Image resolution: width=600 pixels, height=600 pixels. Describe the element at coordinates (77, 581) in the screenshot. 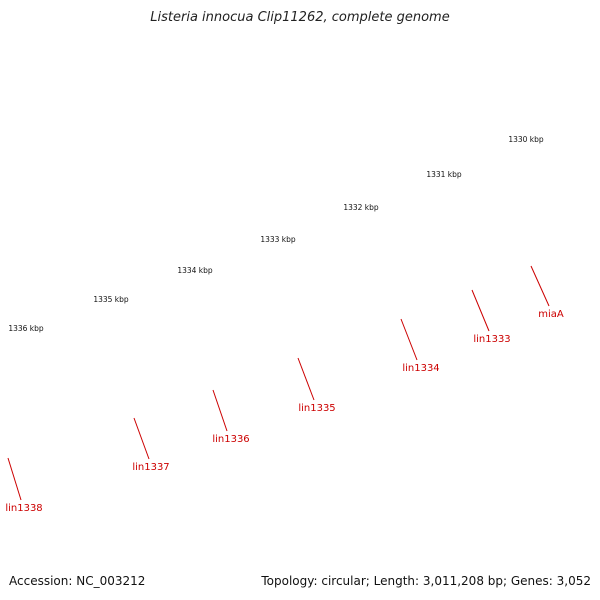

I see `accession-text: Accession: NC_003212` at that location.